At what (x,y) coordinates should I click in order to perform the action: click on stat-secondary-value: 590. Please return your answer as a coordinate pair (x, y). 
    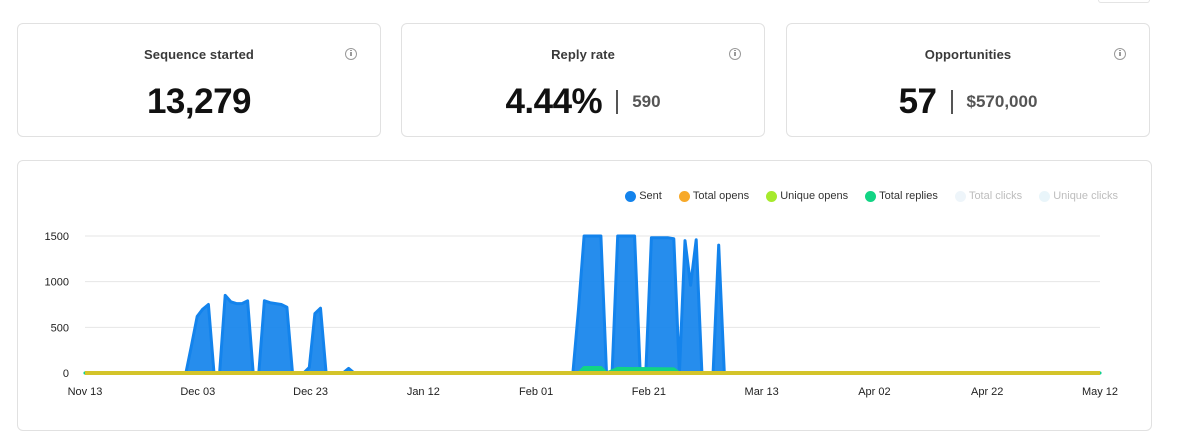
    Looking at the image, I should click on (646, 101).